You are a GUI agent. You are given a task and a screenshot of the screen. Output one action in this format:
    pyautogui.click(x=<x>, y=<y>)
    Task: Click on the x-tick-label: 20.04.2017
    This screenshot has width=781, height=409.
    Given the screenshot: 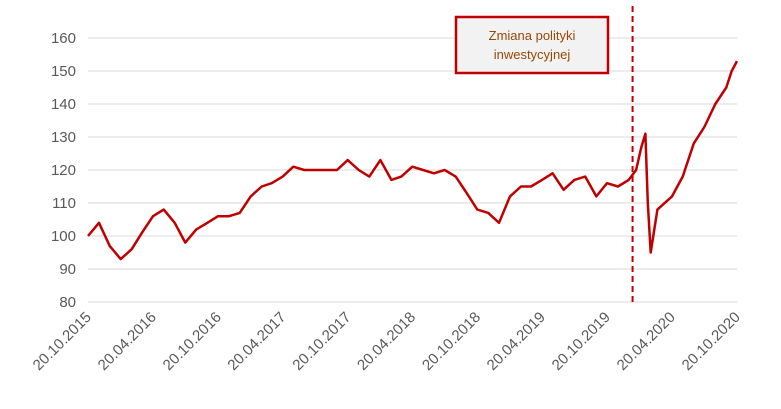 What is the action you would take?
    pyautogui.click(x=256, y=341)
    